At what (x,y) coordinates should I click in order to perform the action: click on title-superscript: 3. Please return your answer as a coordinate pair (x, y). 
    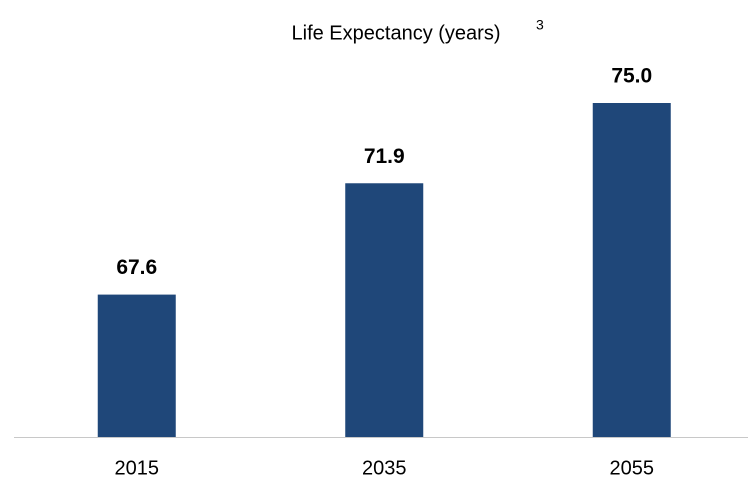
    Looking at the image, I should click on (540, 25).